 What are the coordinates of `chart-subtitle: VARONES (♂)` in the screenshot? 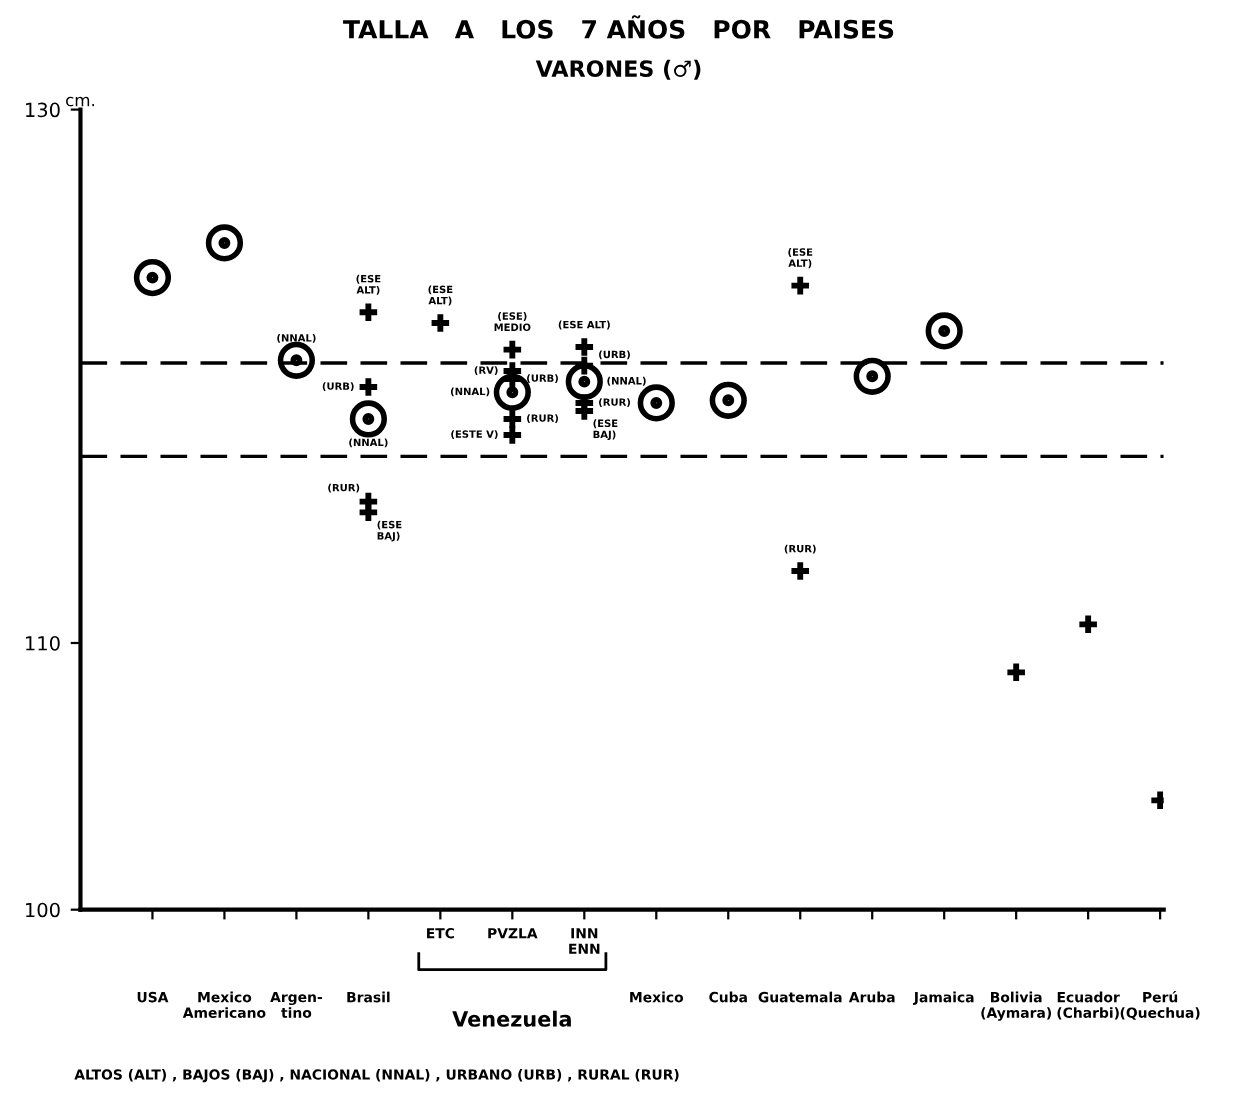 It's located at (618, 69).